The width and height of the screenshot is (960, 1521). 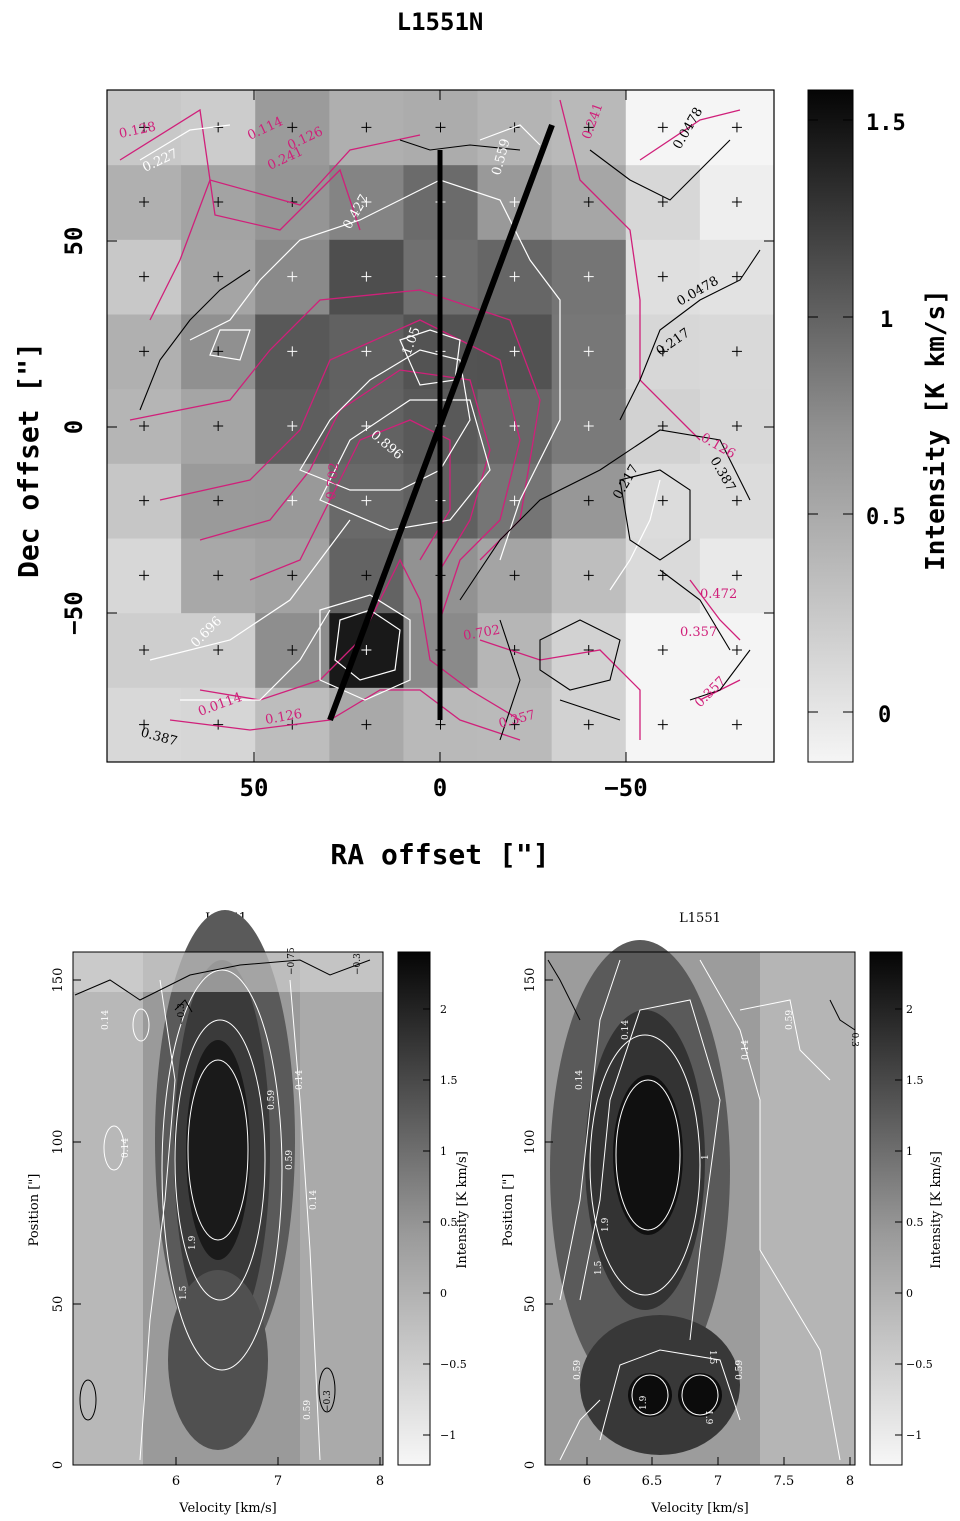 What do you see at coordinates (701, 995) in the screenshot?
I see `br-black-contours` at bounding box center [701, 995].